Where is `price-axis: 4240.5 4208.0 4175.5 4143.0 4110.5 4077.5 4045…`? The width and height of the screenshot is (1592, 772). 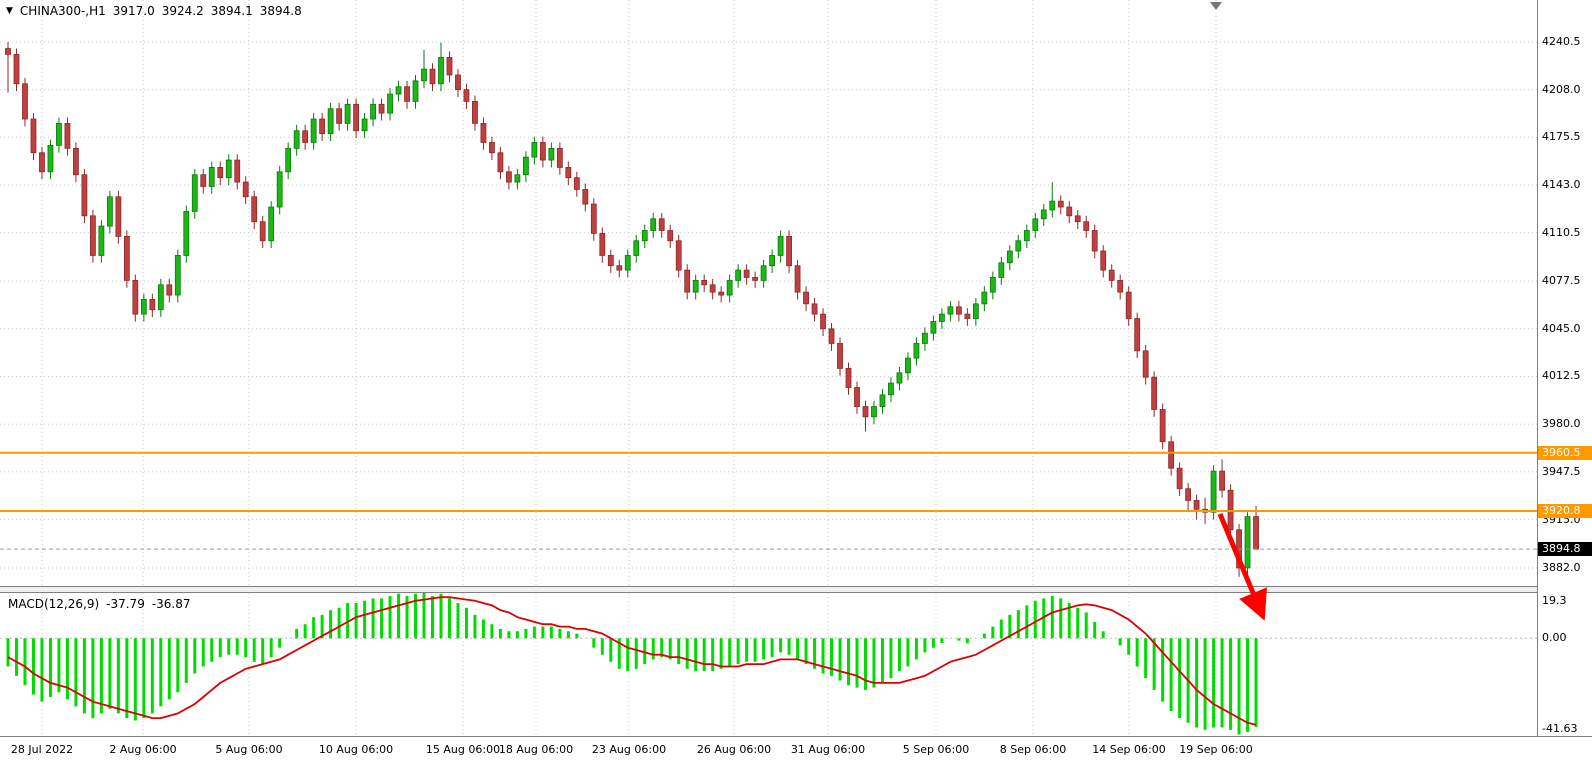
price-axis: 4240.5 4208.0 4175.5 4143.0 4110.5 4077.5 4045… is located at coordinates (1564, 386).